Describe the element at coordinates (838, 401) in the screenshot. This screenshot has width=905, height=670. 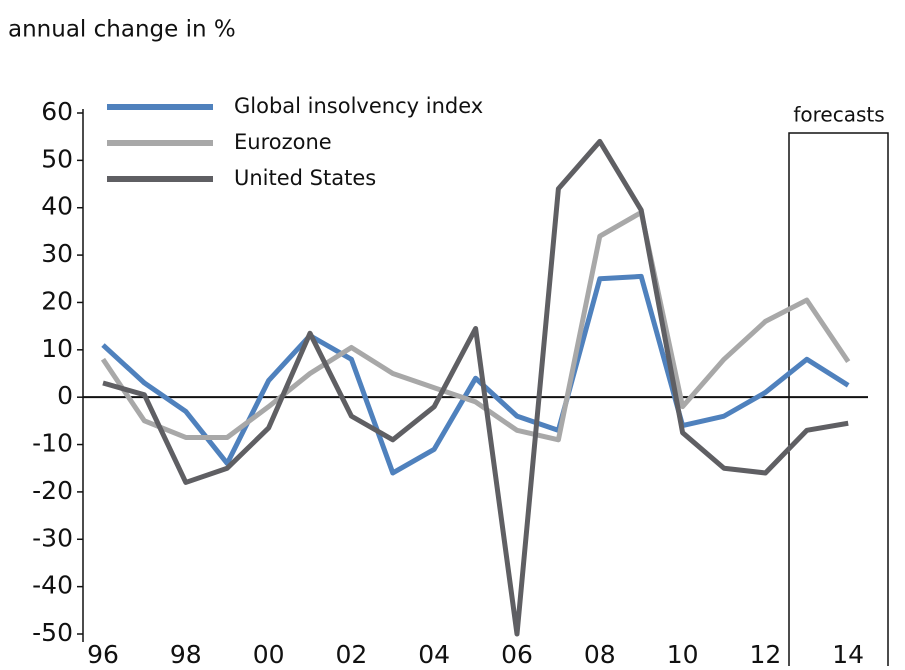
I see `forecast-box` at that location.